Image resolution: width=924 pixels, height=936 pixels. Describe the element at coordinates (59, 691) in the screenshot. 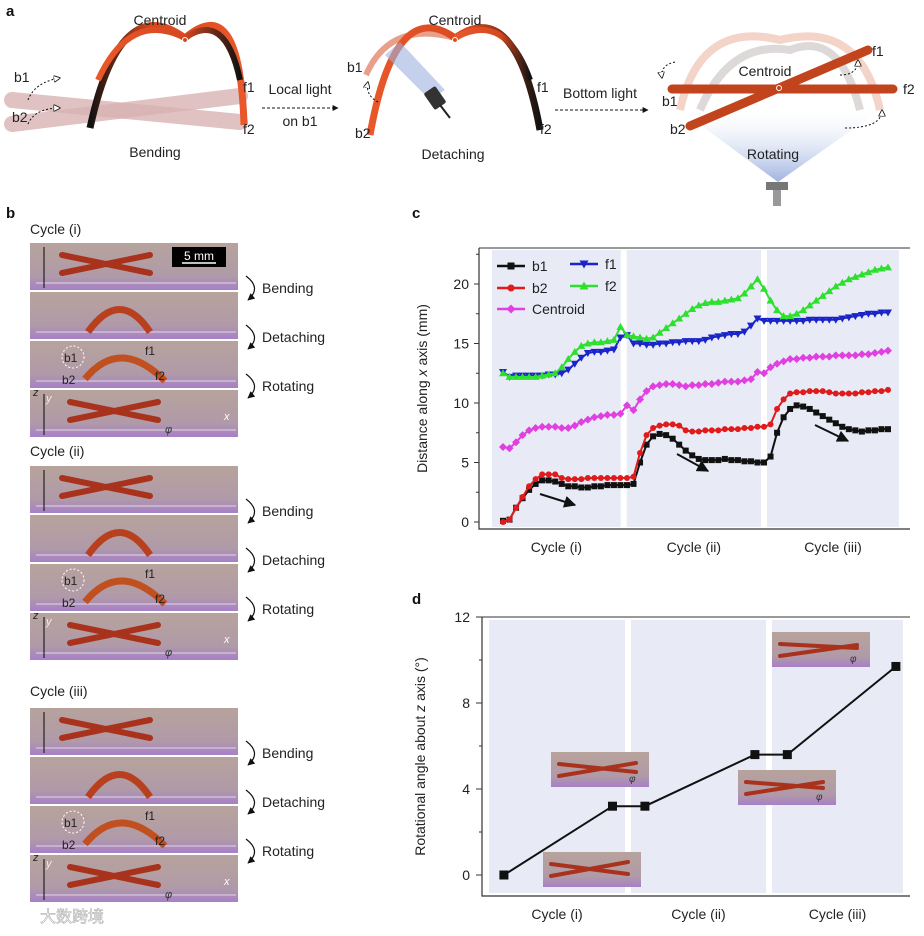

I see `cycle-title: Cycle (iii)` at that location.